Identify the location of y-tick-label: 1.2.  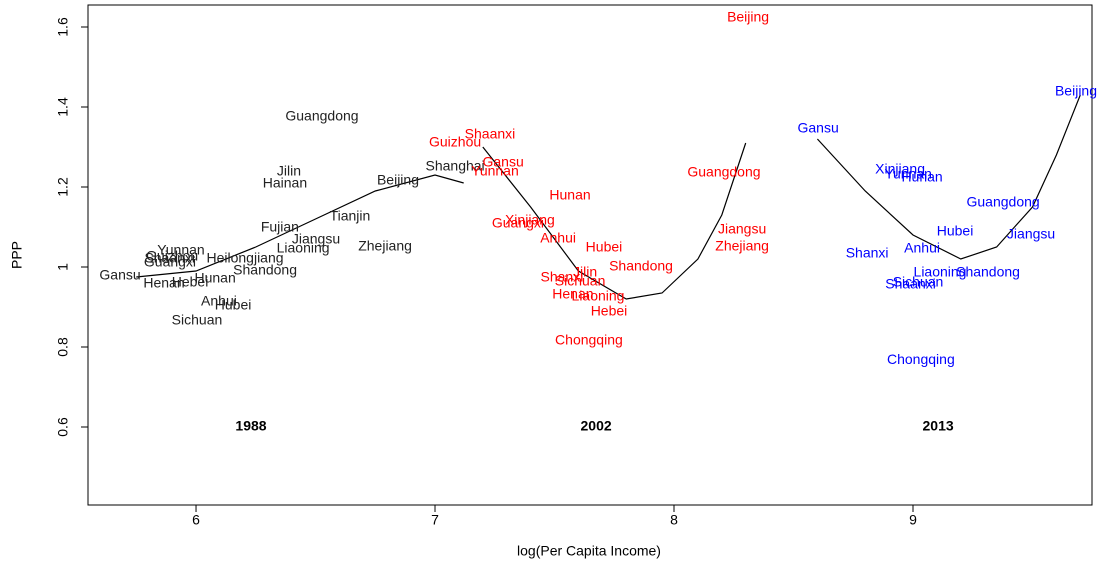
(63, 187).